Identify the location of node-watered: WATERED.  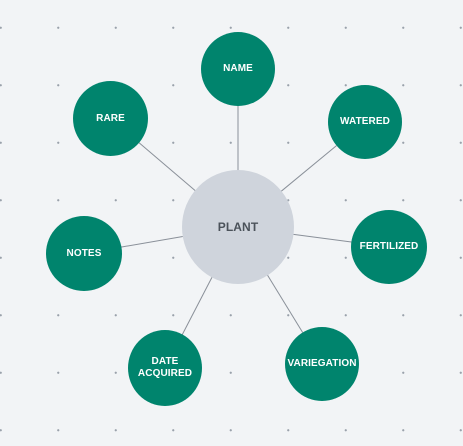
(365, 122).